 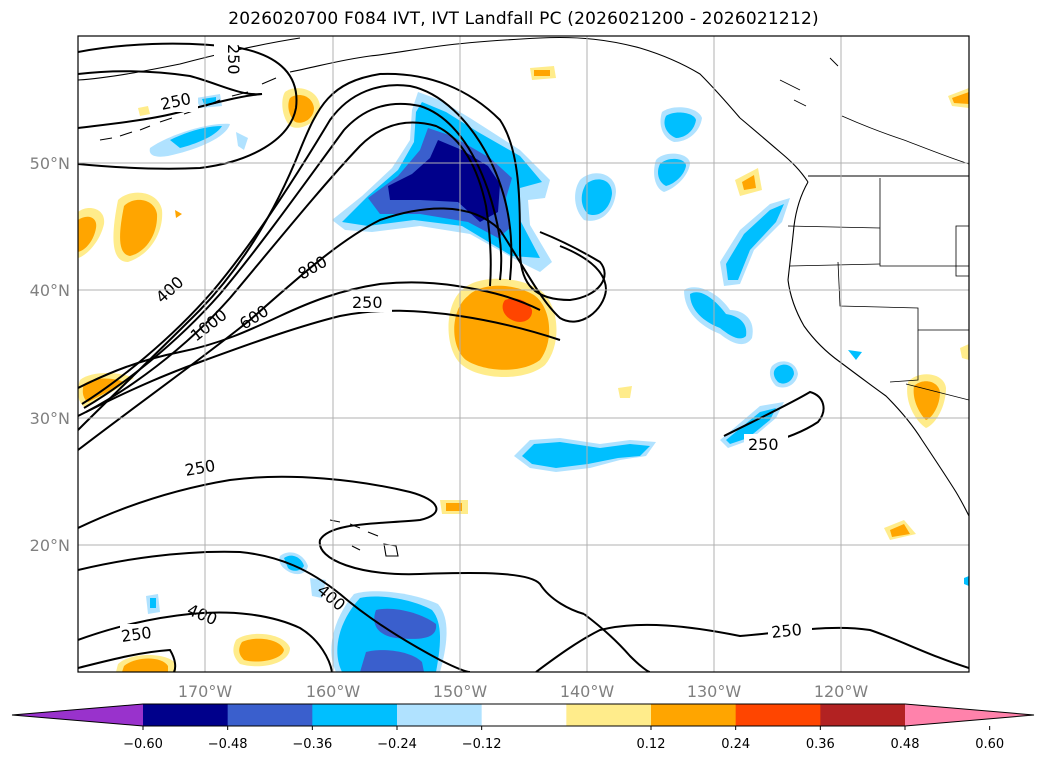 I want to click on lon-label: 160°W, so click(x=333, y=691).